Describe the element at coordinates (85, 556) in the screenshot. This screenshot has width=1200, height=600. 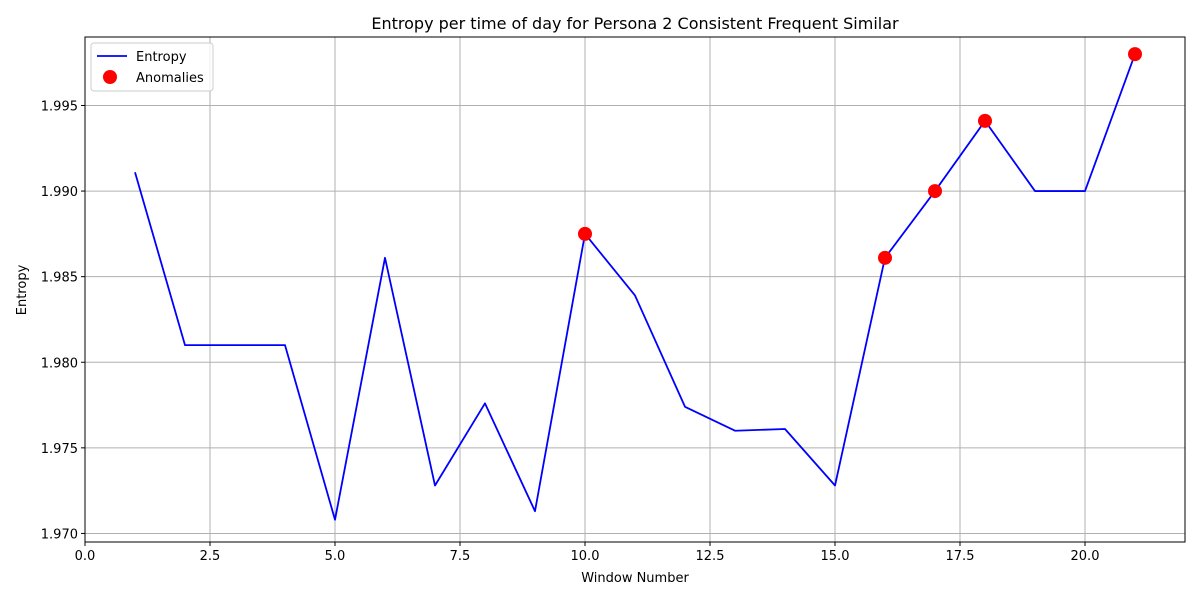
I see `x-tick-label: 0.0` at that location.